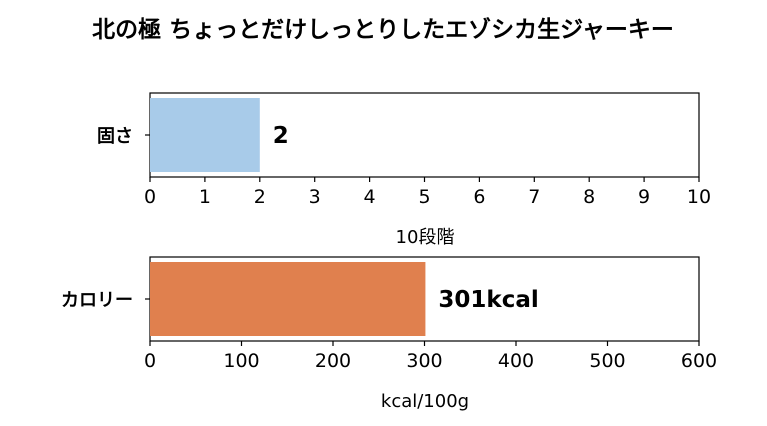 The image size is (767, 426). I want to click on calorie-x-tick-label: 0, so click(150, 361).